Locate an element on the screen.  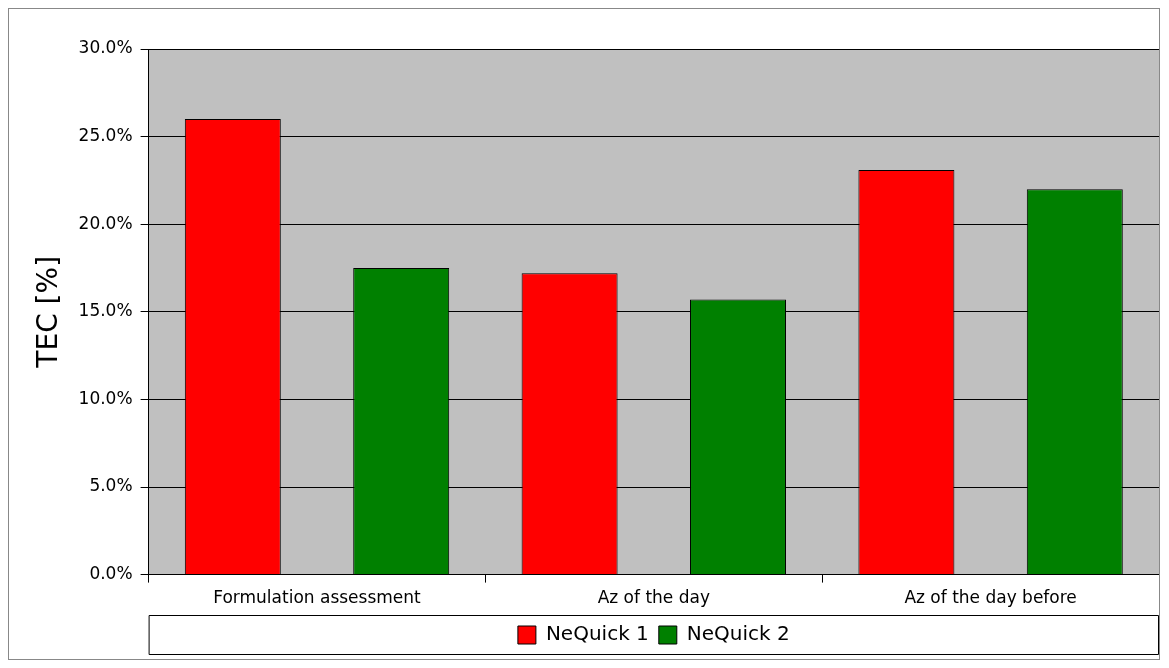
y-tick-label: 25.0% is located at coordinates (105, 135).